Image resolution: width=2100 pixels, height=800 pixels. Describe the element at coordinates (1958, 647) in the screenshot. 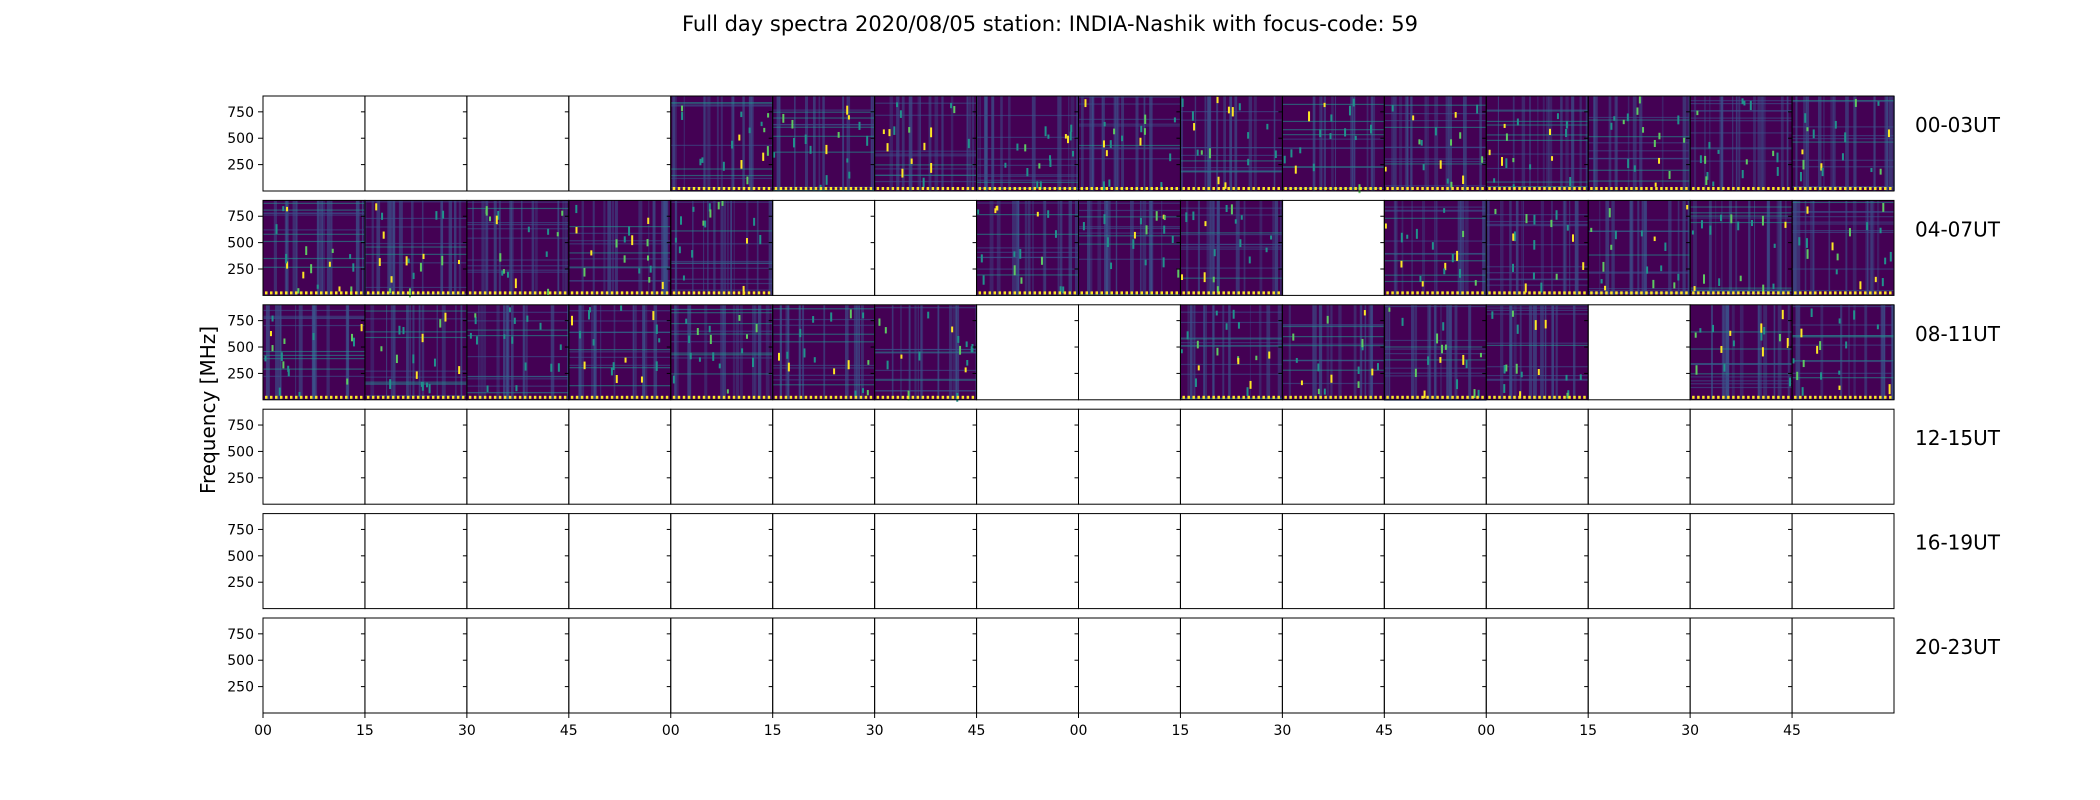

I see `row-label: 20-23UT` at that location.